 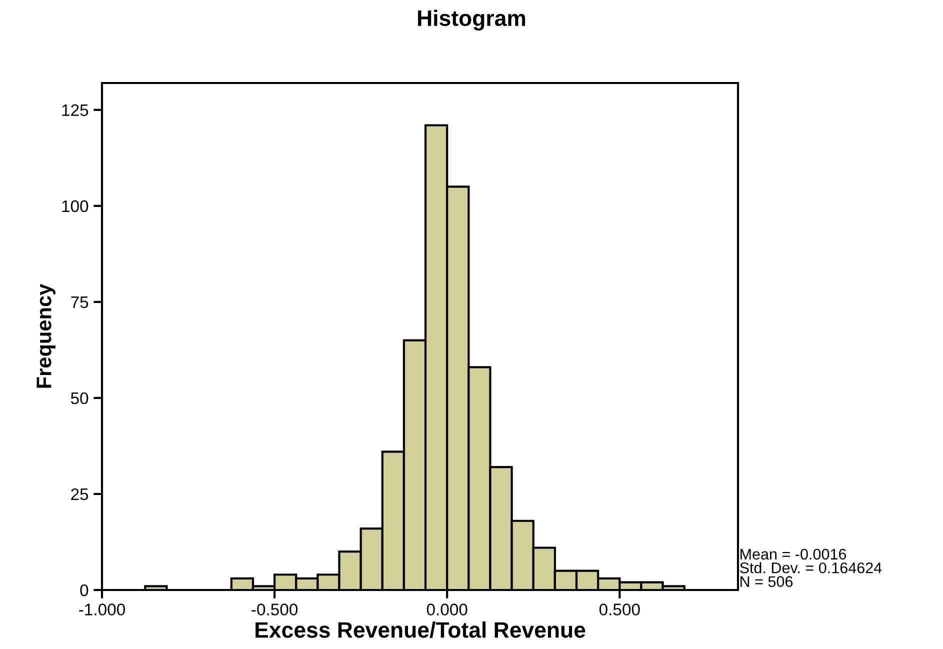 What do you see at coordinates (79, 302) in the screenshot?
I see `y-tick-label: 75` at bounding box center [79, 302].